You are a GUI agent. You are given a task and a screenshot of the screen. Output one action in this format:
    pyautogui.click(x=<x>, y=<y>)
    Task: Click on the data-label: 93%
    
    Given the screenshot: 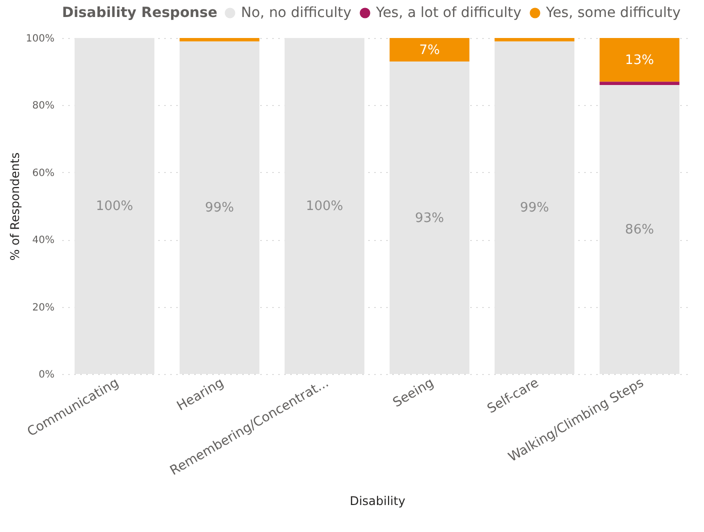 What is the action you would take?
    pyautogui.click(x=429, y=218)
    